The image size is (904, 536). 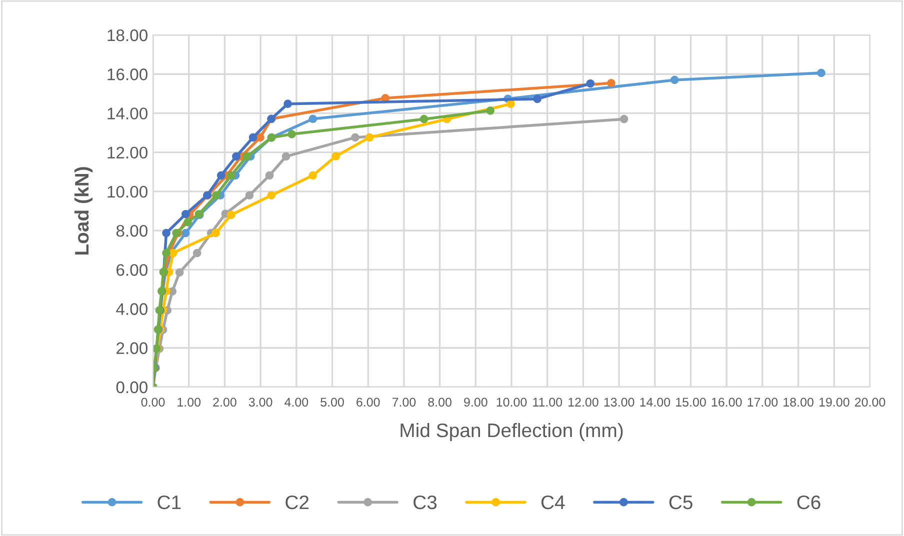 What do you see at coordinates (296, 402) in the screenshot?
I see `x-tick-label: 4.00` at bounding box center [296, 402].